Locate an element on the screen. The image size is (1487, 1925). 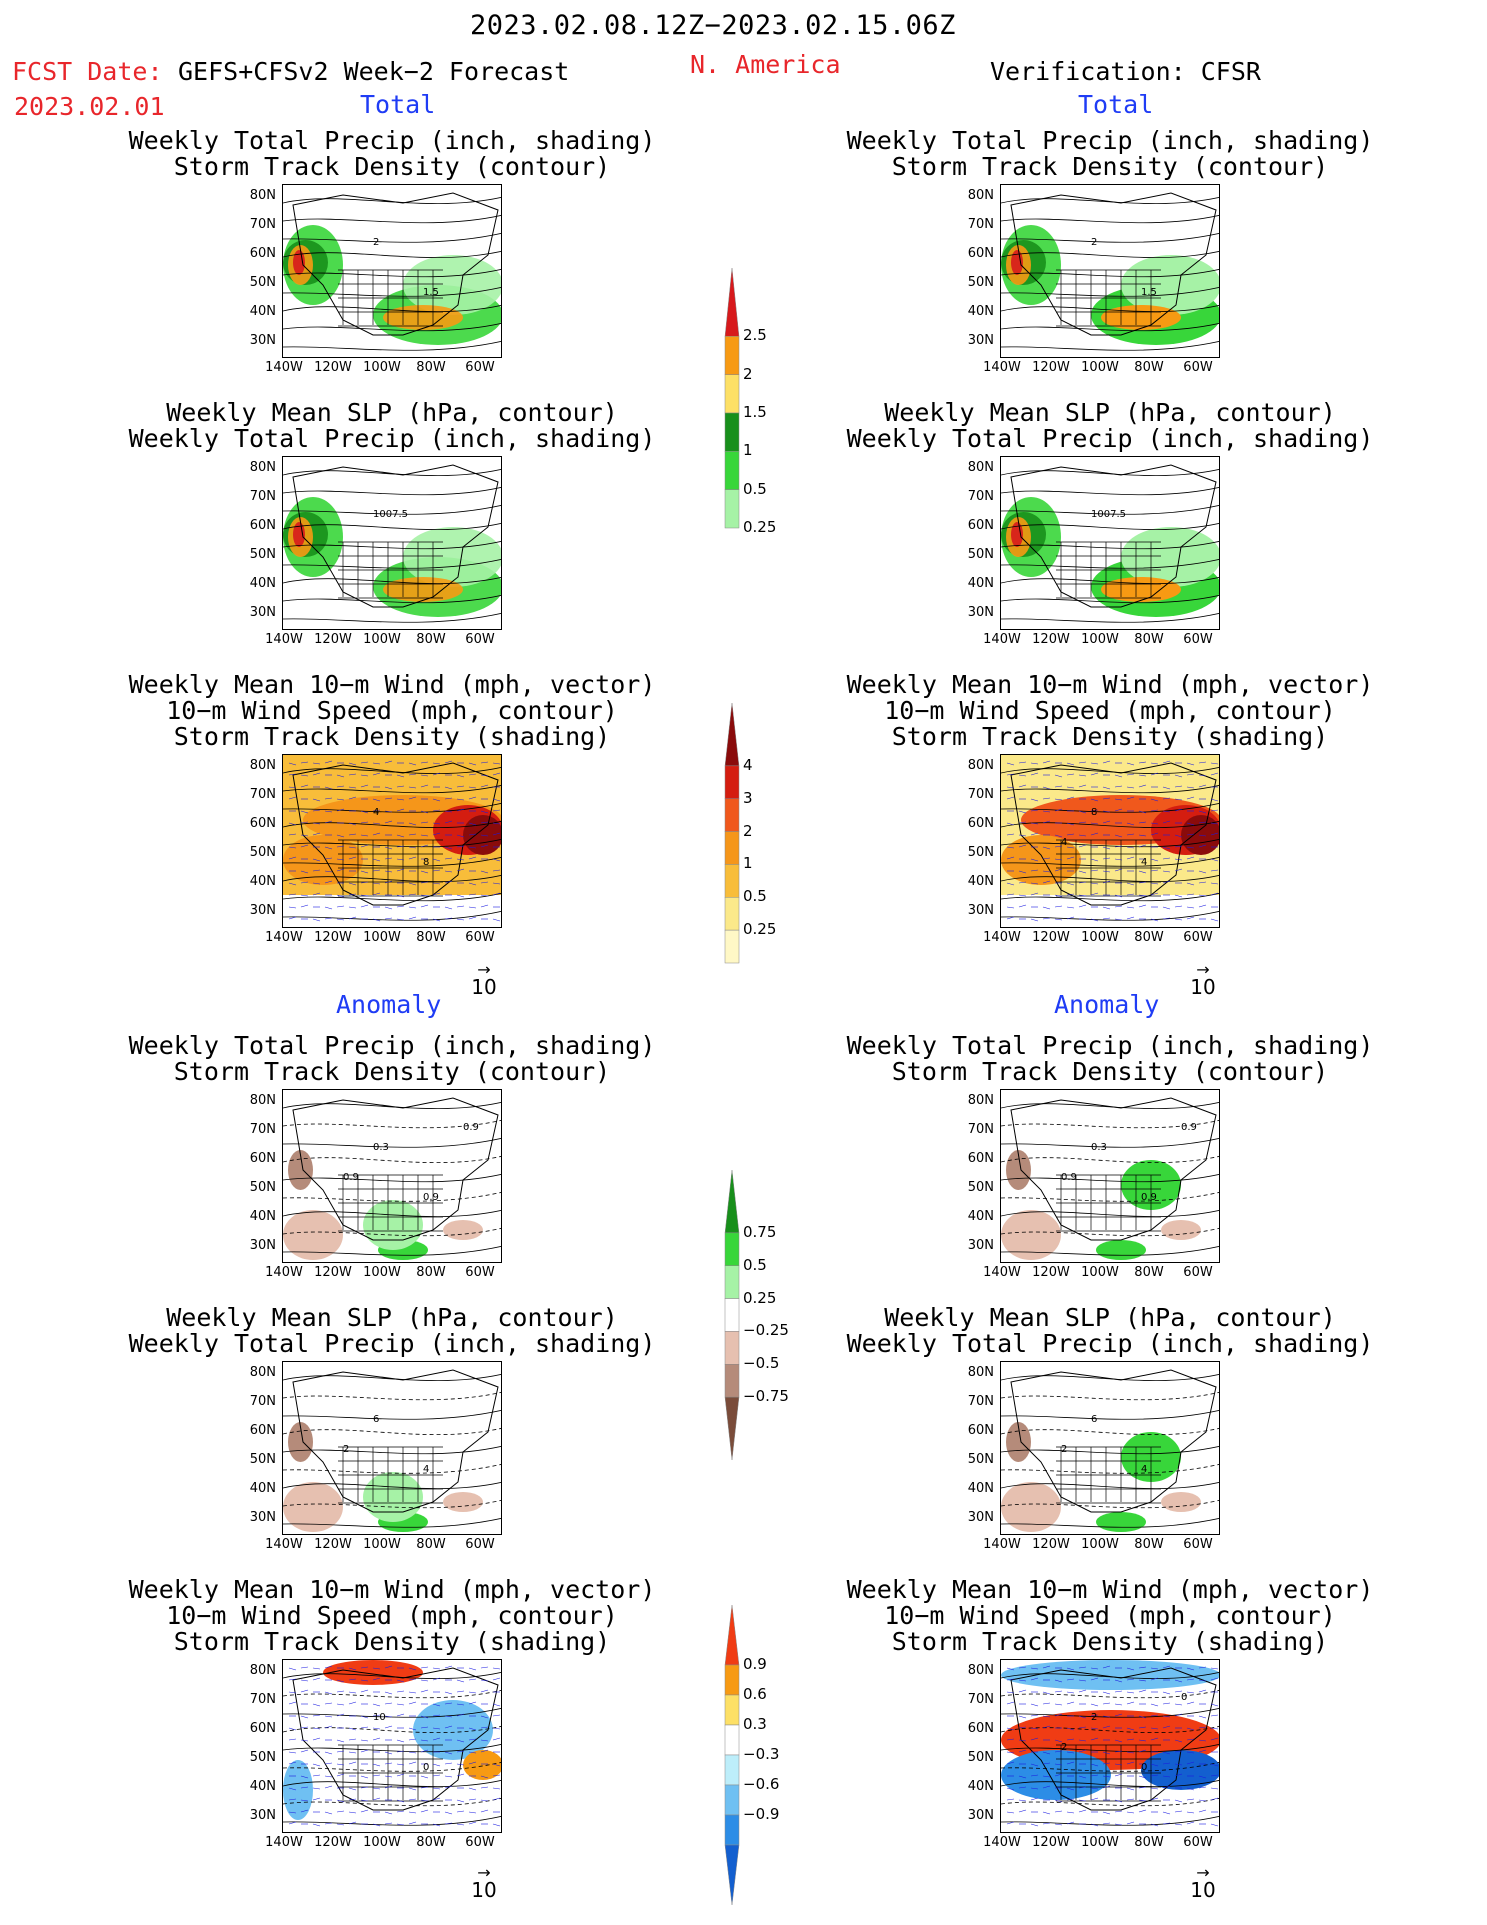
map-panel: 2 1.5 is located at coordinates (392, 271).